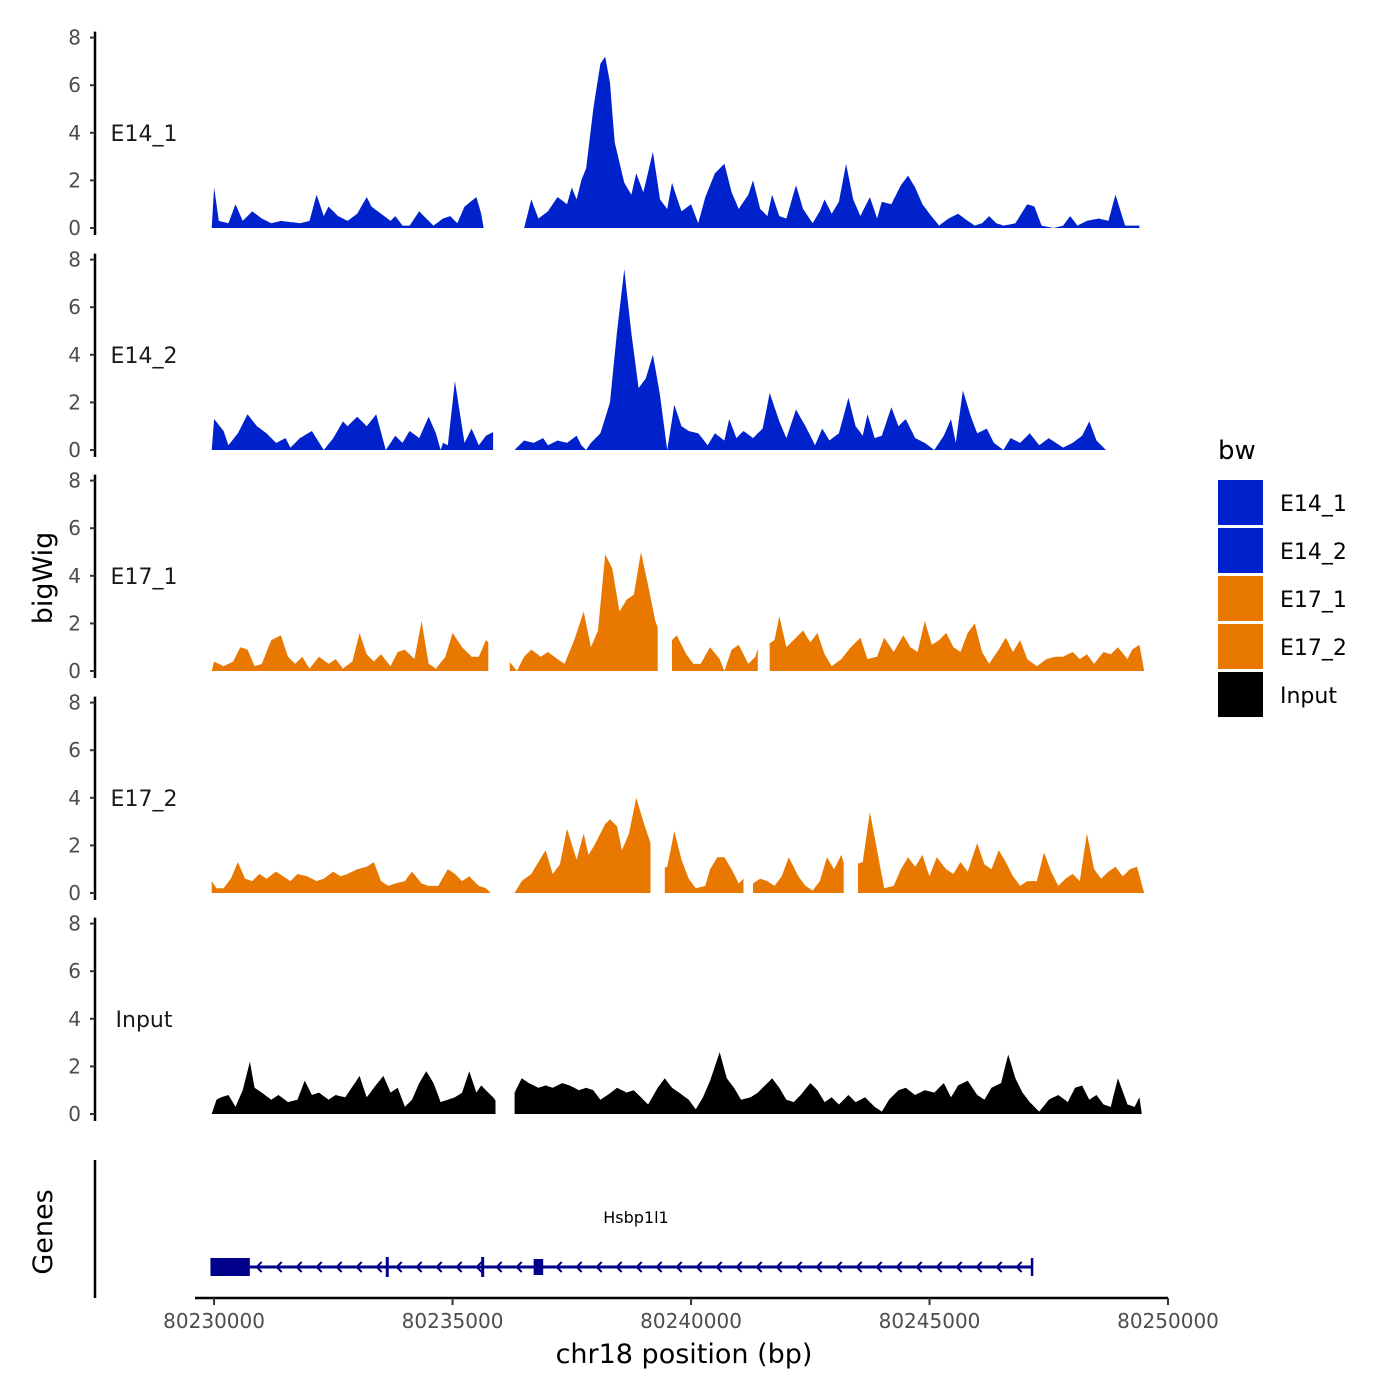  I want to click on legend-label-Input: Input, so click(1308, 696).